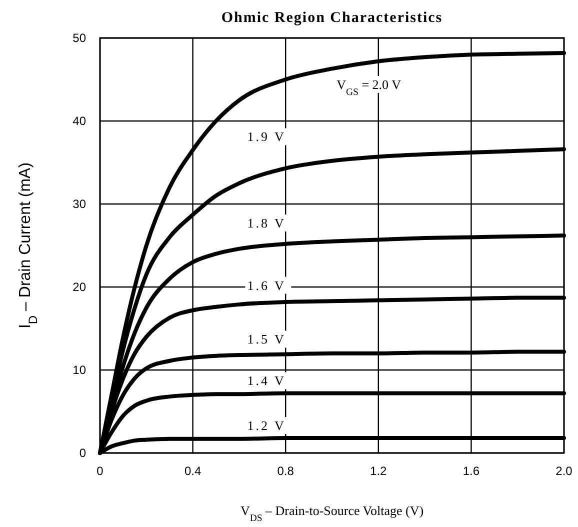 The height and width of the screenshot is (527, 578). What do you see at coordinates (379, 471) in the screenshot?
I see `x-tick-label: 1.2` at bounding box center [379, 471].